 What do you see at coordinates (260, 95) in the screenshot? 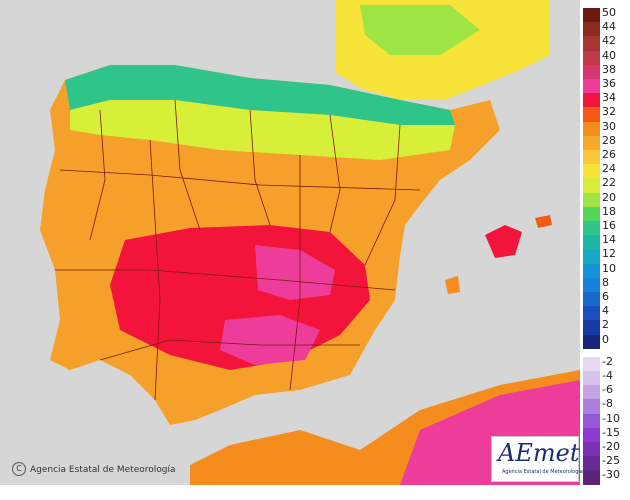
I see `north-cool-band` at bounding box center [260, 95].